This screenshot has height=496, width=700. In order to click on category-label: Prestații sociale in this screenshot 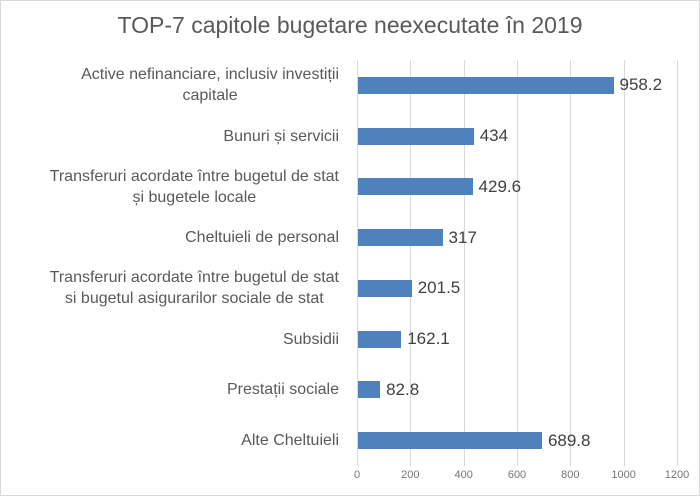, I will do `click(282, 390)`.